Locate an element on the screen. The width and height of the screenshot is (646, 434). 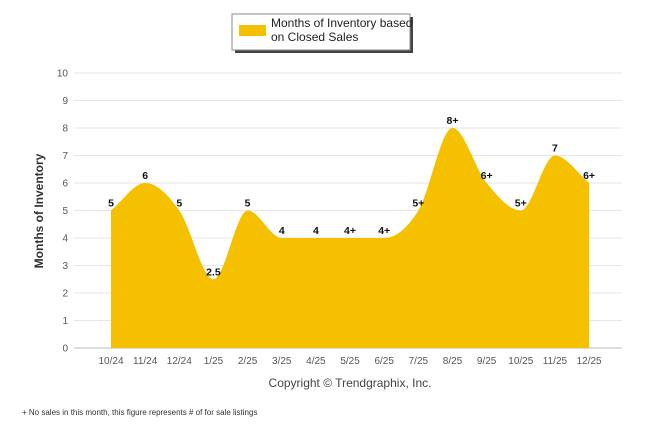
x-tick-label: 3/25 is located at coordinates (282, 361).